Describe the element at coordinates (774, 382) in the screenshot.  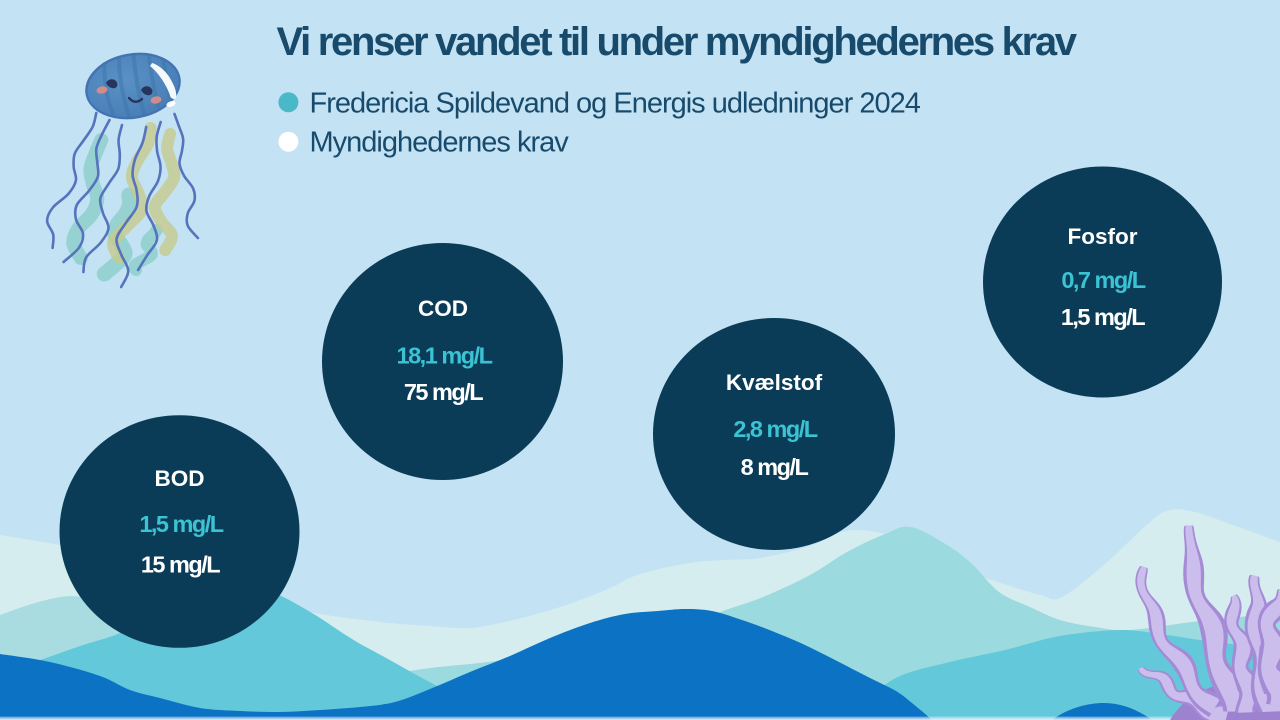
I see `svg-text: Kvælstof` at that location.